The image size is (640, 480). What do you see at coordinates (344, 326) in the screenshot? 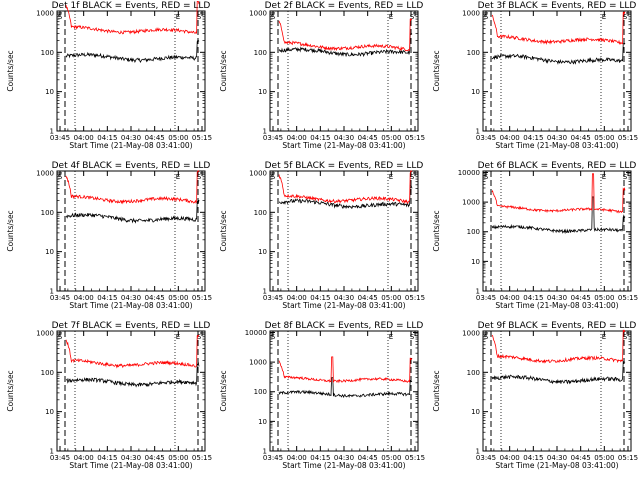
I see `panel-title: Det 8f BLACK = Events, RED = LLD` at bounding box center [344, 326].